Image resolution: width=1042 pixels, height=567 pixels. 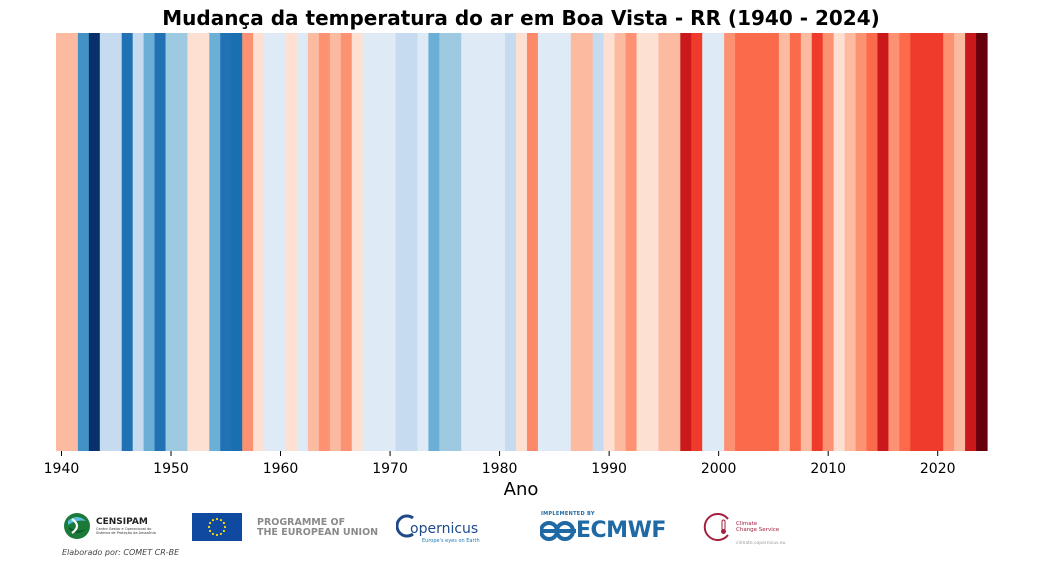 I want to click on stripe-2011, so click(x=839, y=242).